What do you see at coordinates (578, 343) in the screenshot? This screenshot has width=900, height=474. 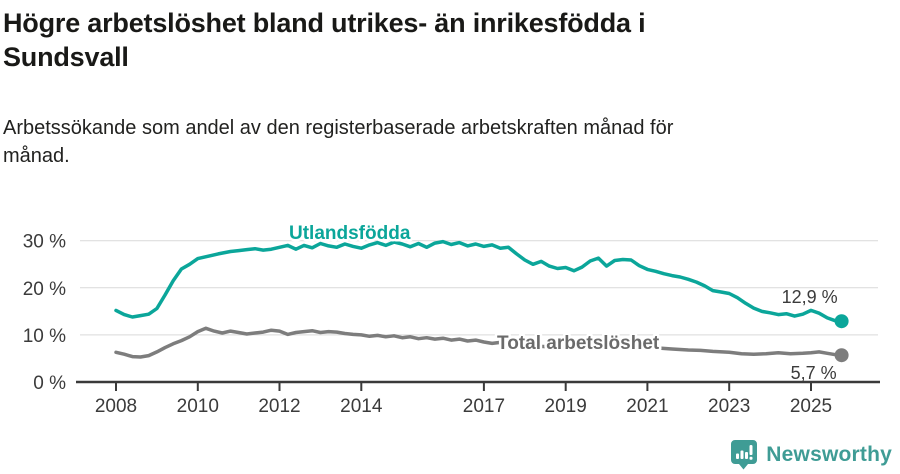 I see `series-label-total: Total arbetslöshet` at bounding box center [578, 343].